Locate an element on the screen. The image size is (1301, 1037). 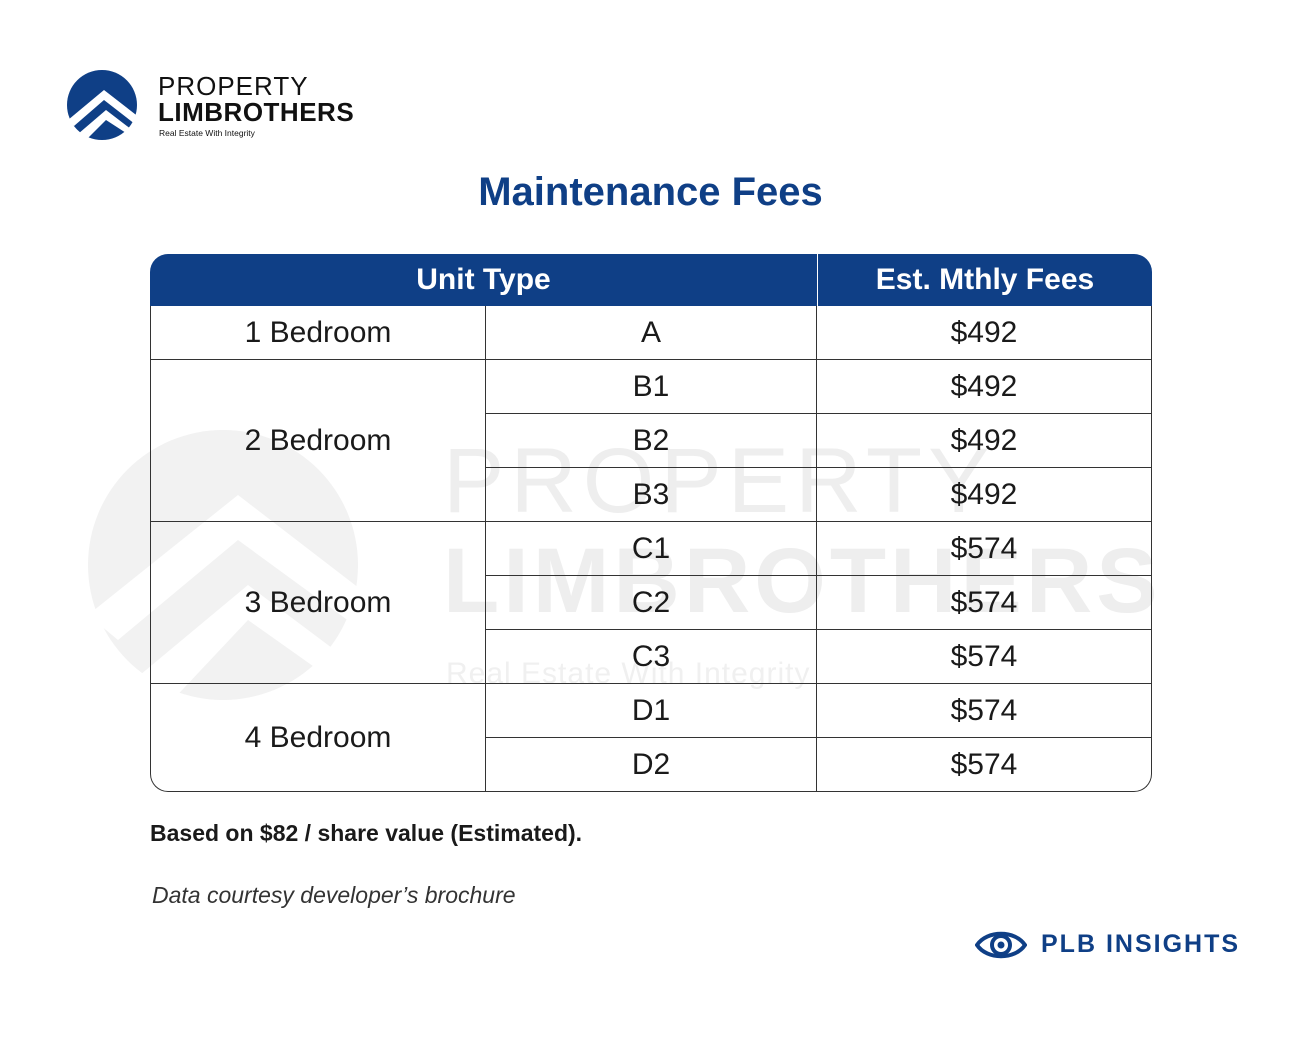
table-row: C3 $574 is located at coordinates (651, 657).